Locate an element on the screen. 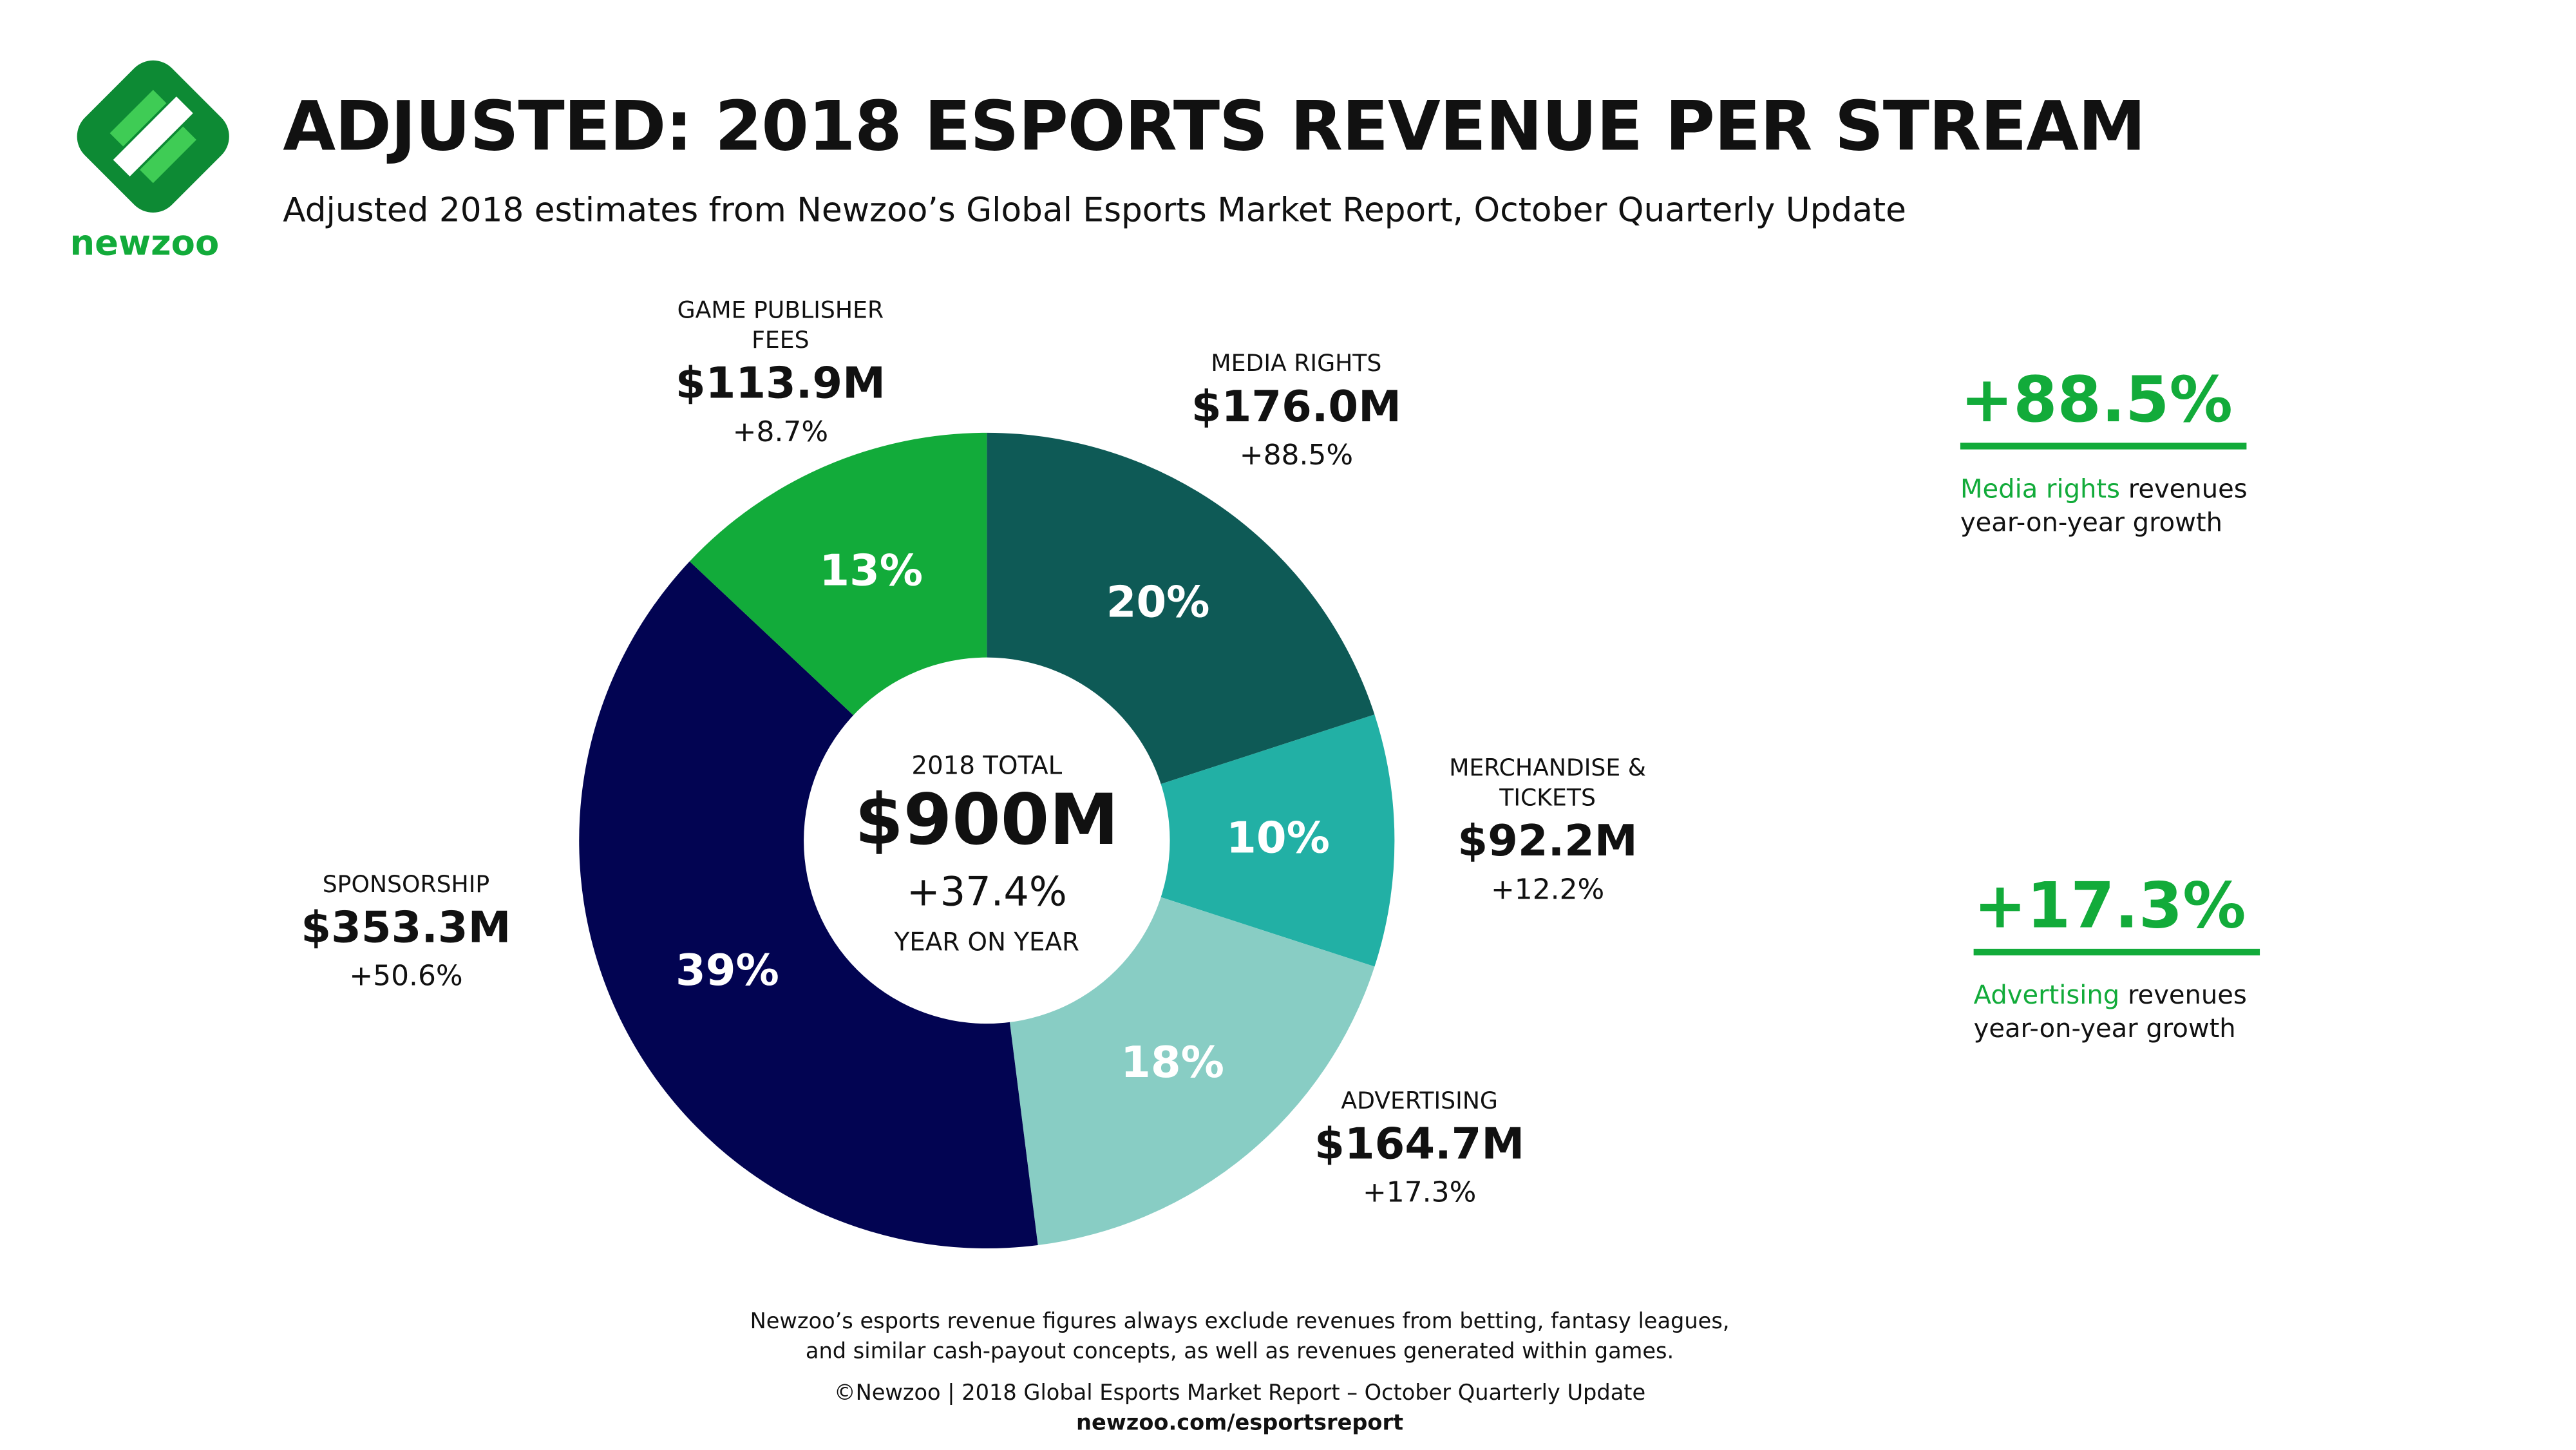 The image size is (2576, 1450). donut-hole is located at coordinates (987, 840).